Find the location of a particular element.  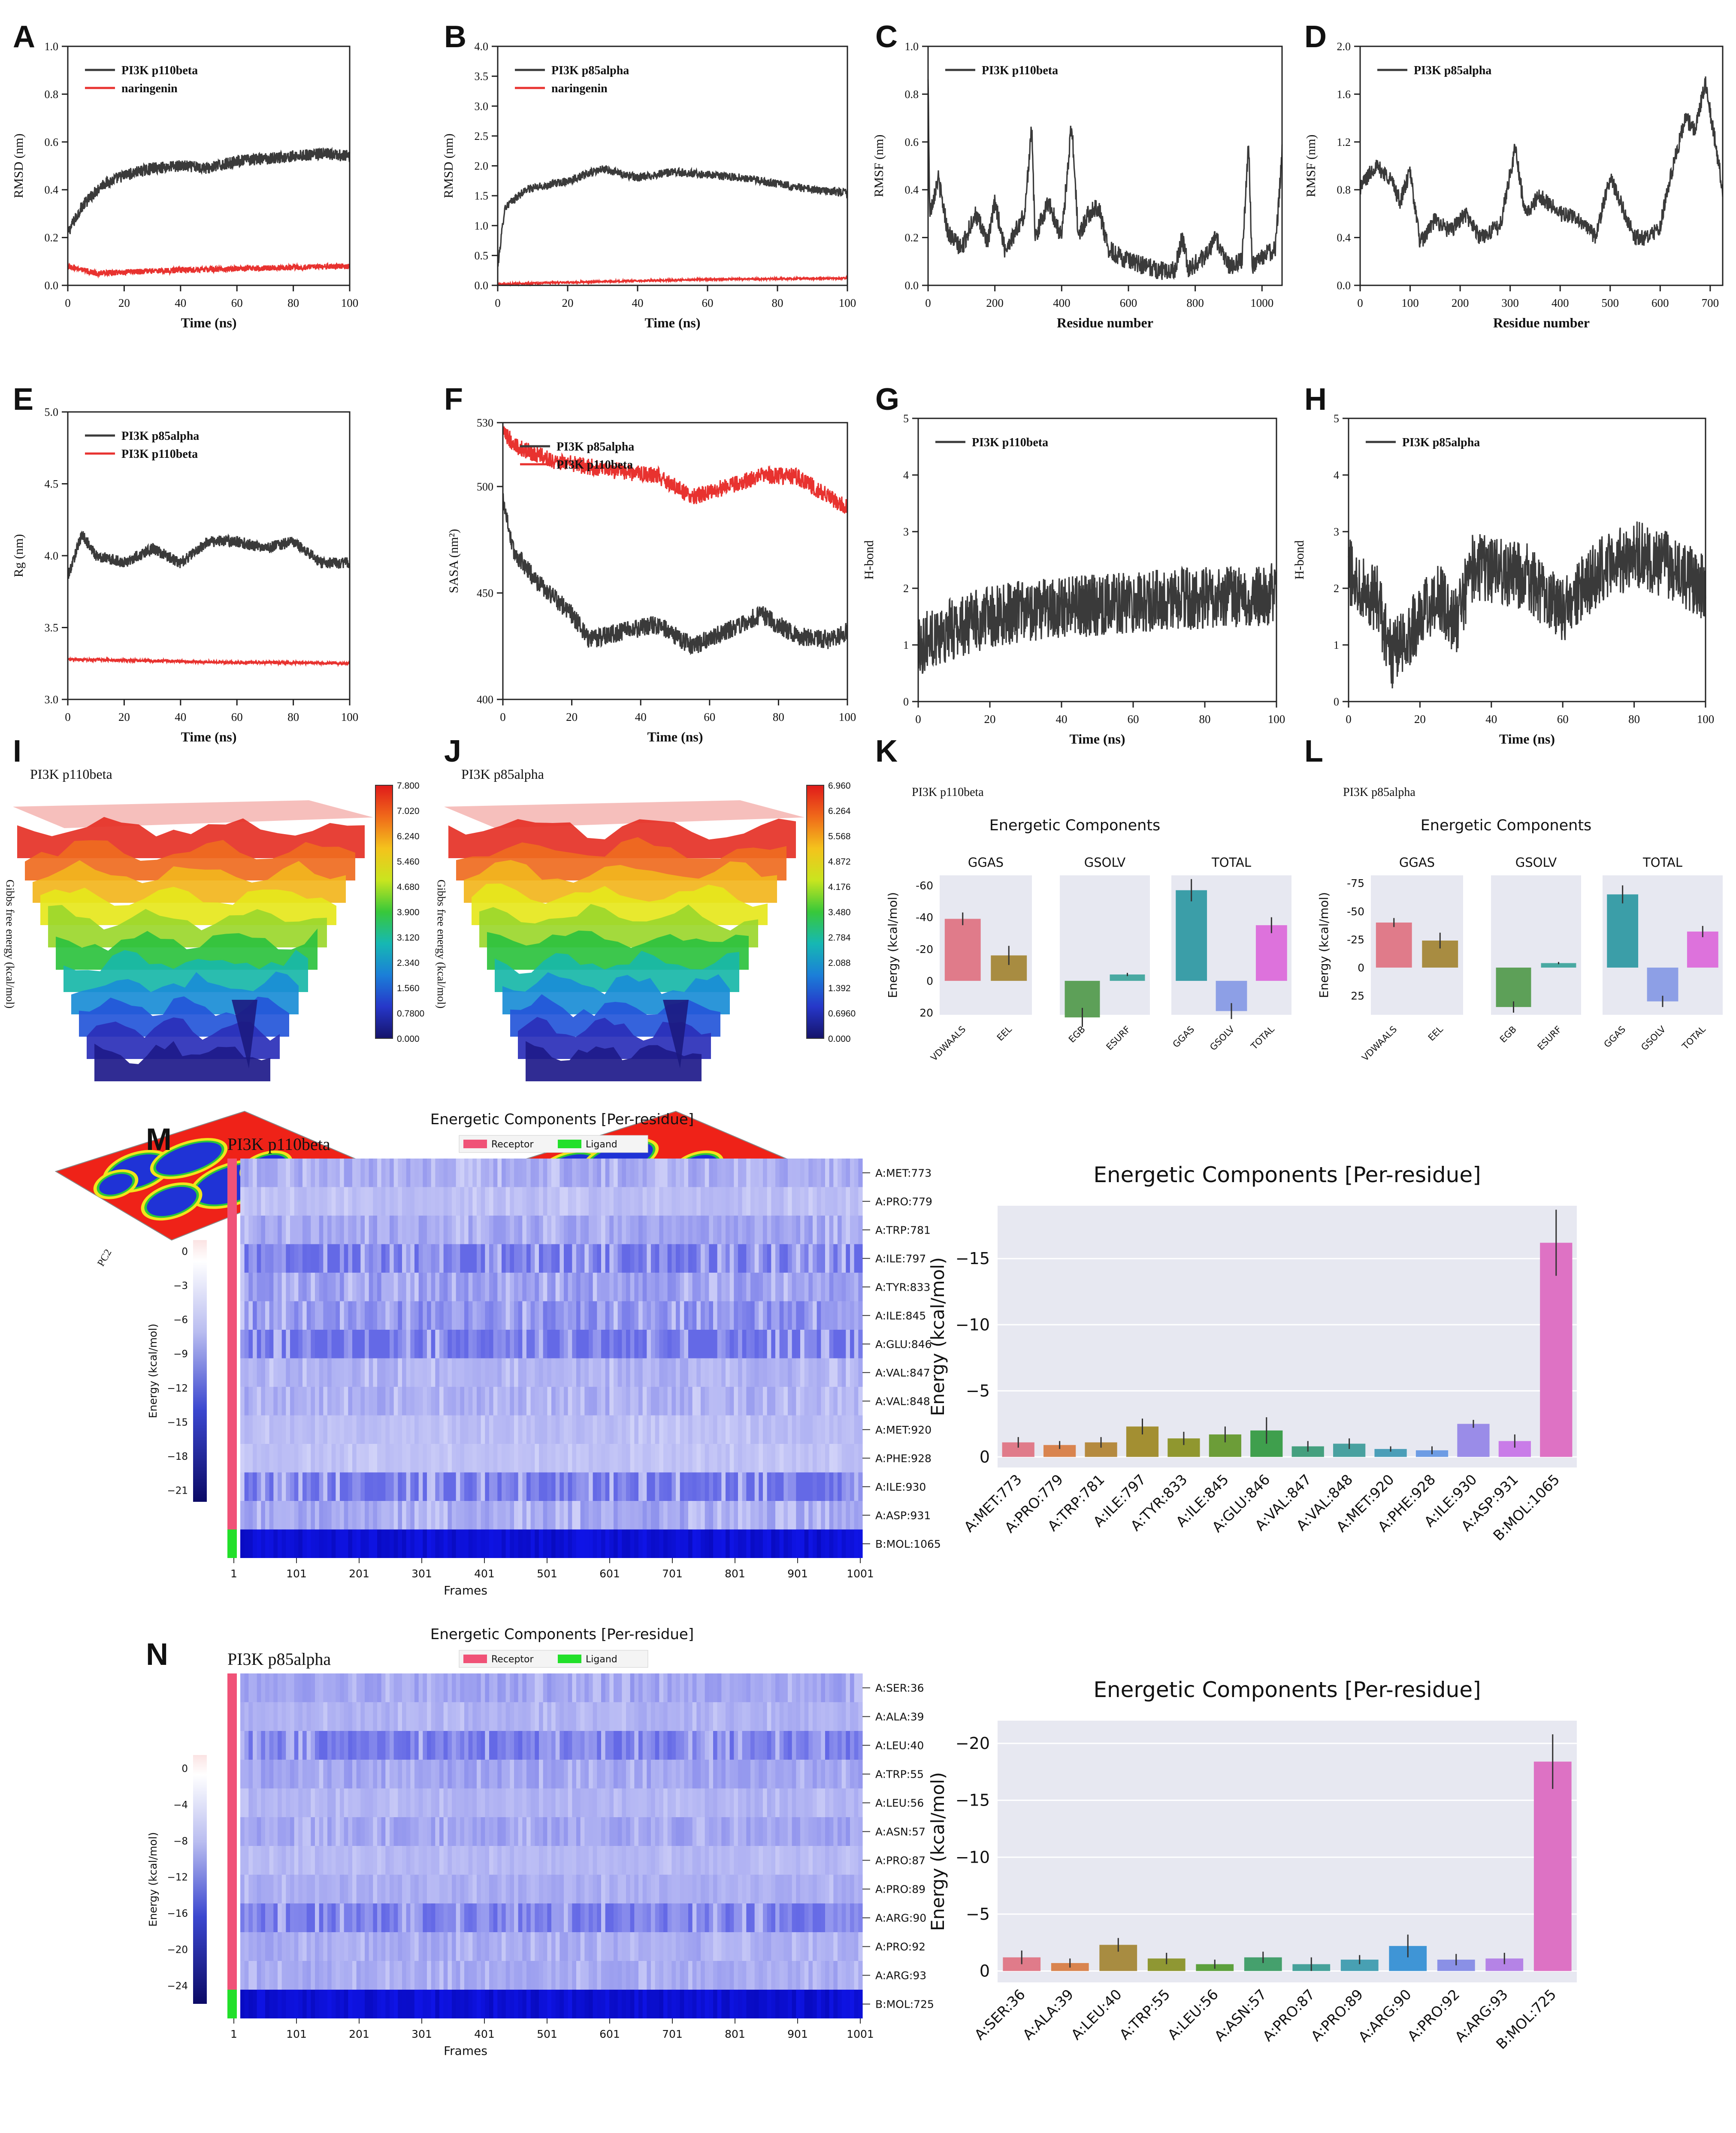

x-tick-label: GGAS is located at coordinates (1184, 1037).